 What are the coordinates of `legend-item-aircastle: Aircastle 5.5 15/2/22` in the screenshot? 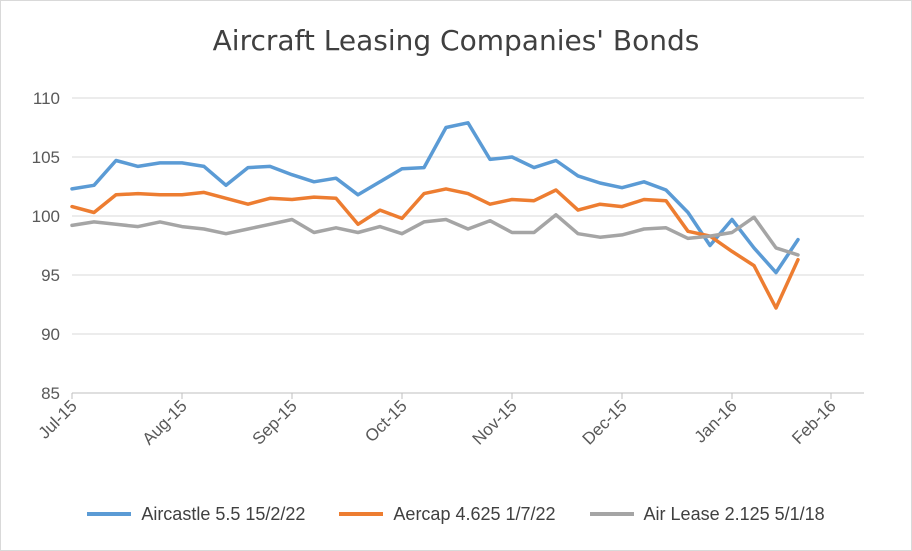 It's located at (196, 514).